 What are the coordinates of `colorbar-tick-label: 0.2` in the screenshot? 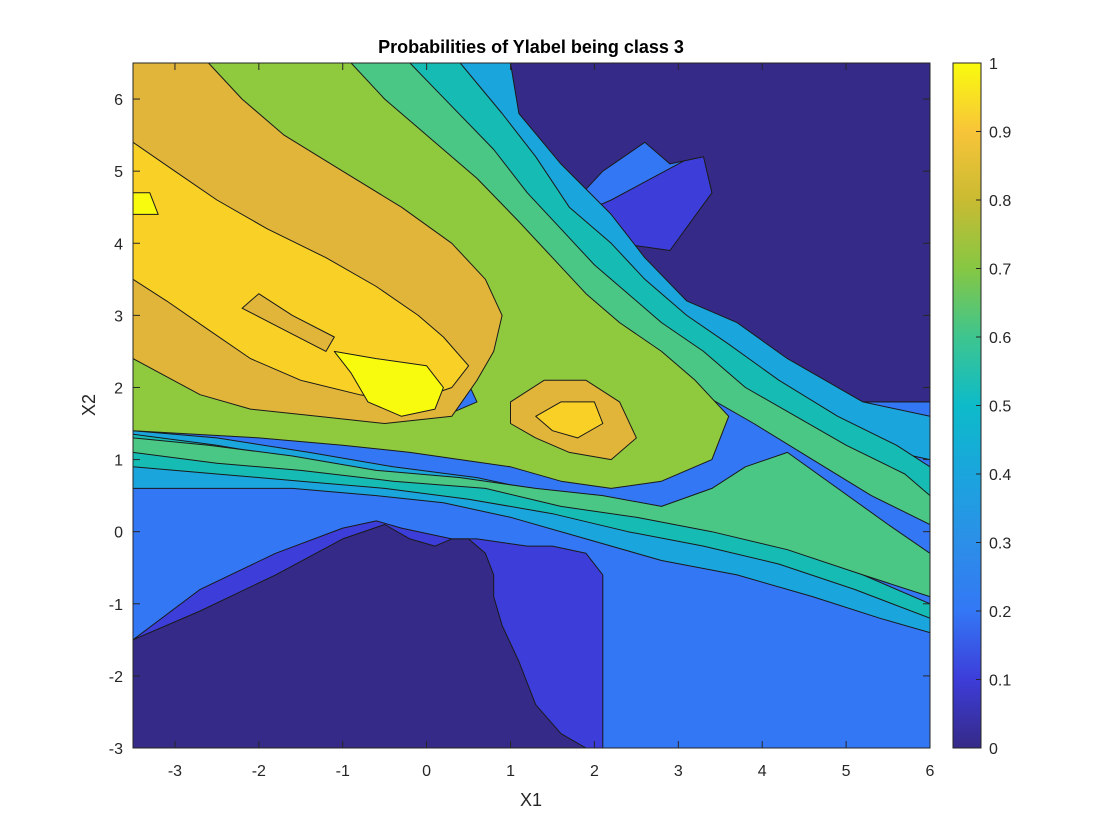 It's located at (1000, 612).